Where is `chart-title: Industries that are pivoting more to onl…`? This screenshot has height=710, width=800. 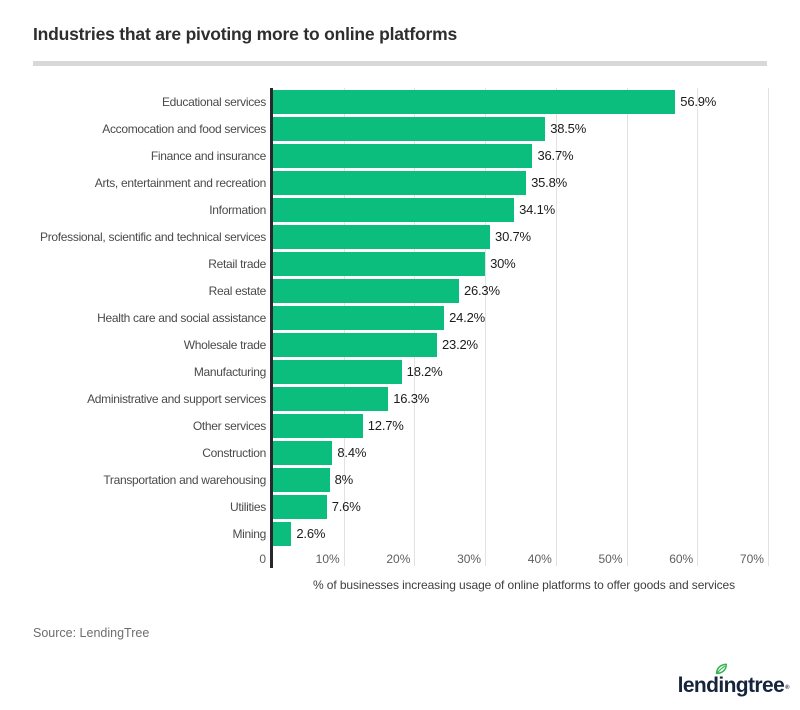 chart-title: Industries that are pivoting more to onl… is located at coordinates (245, 34).